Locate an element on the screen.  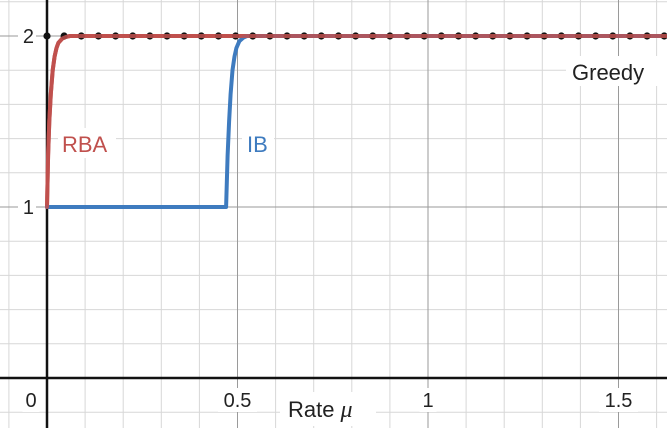
series-label-rba: RBA is located at coordinates (85, 144).